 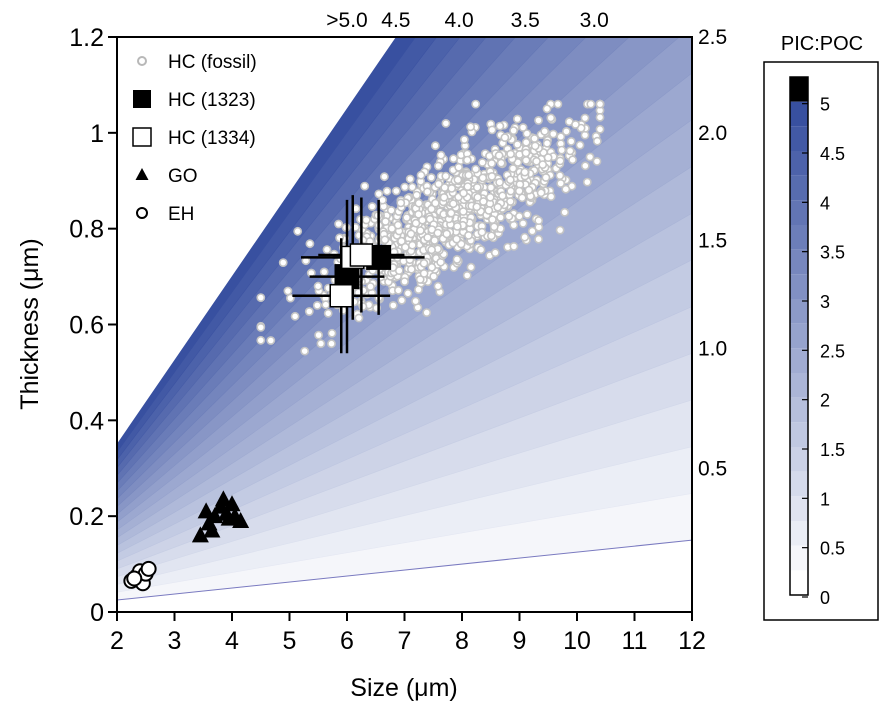 What do you see at coordinates (821, 341) in the screenshot?
I see `colorbar: 5 4.5 4 3.5 3 2.5 2 1.5 1 0.5 0` at bounding box center [821, 341].